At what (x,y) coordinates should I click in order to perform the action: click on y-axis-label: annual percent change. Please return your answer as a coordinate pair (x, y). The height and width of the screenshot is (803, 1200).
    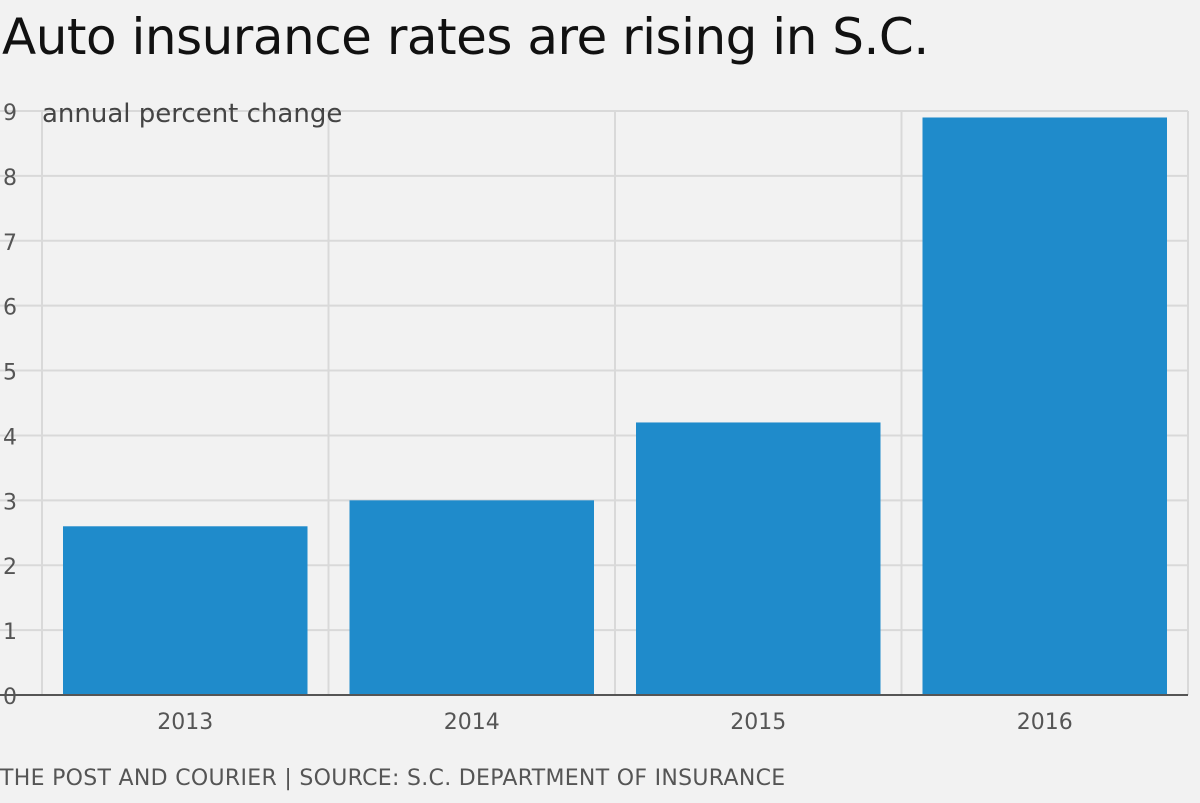
    Looking at the image, I should click on (192, 114).